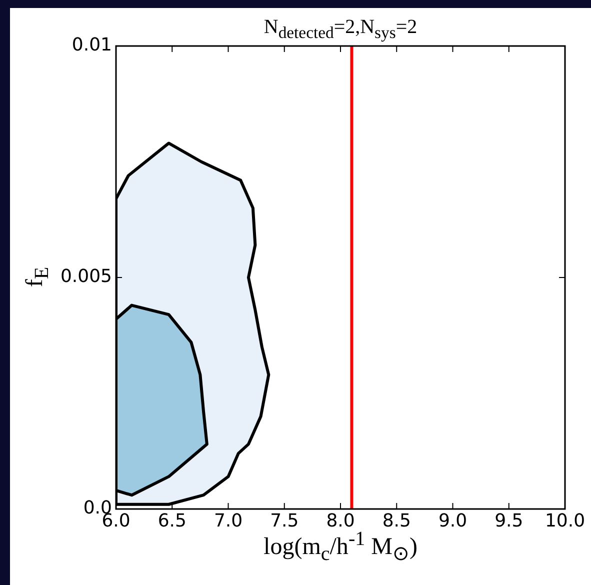  What do you see at coordinates (509, 521) in the screenshot?
I see `x-tick-label: 9.5` at bounding box center [509, 521].